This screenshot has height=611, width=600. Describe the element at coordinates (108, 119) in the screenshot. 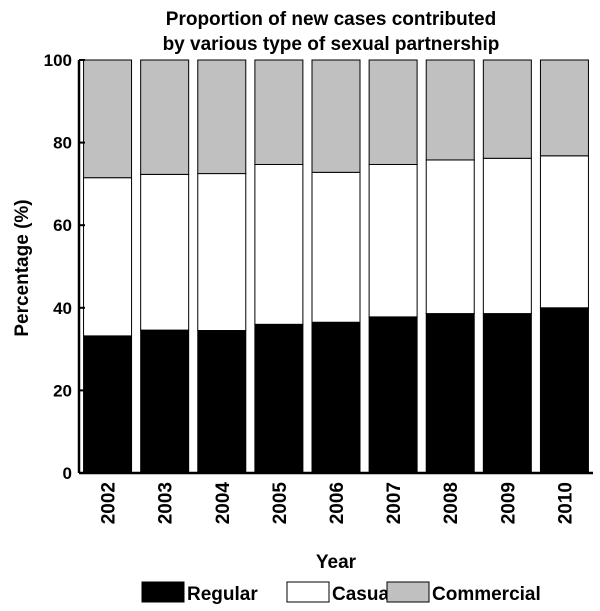

I see `bar-commercial-2002` at that location.